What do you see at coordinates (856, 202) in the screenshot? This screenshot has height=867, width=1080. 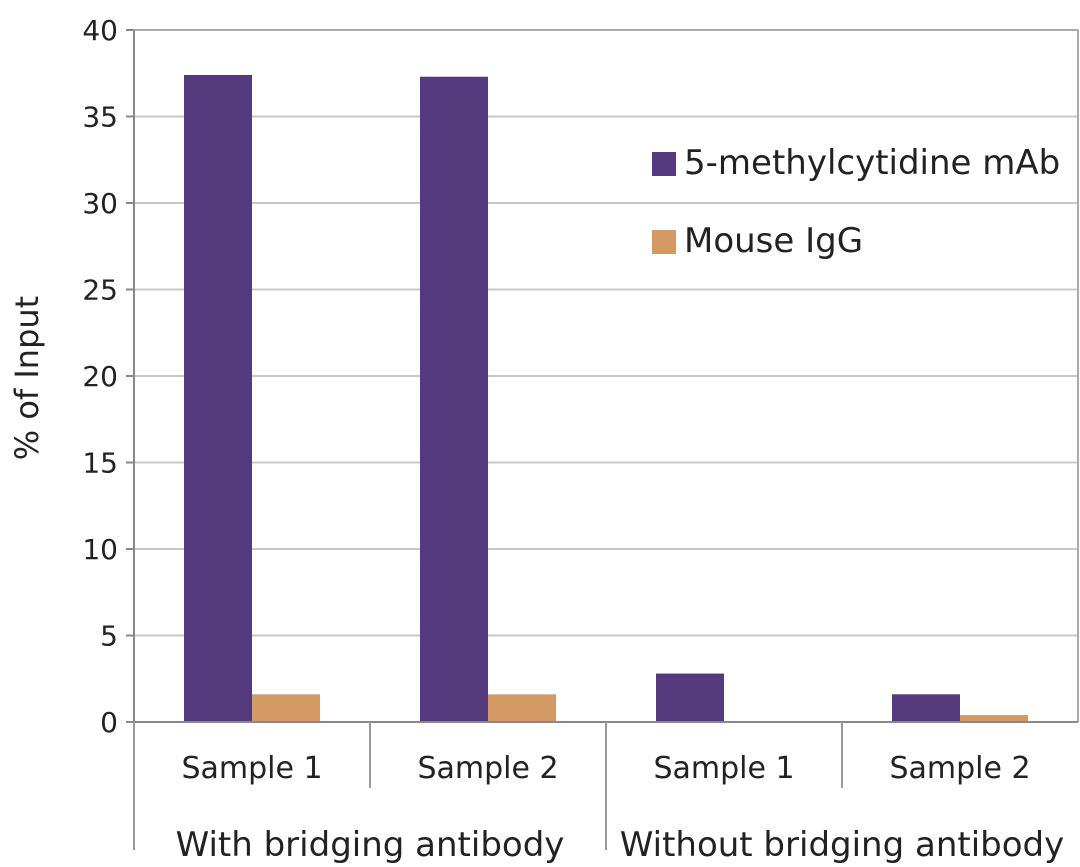 I see `legend: 5-methylcytidine mAb Mouse IgG` at bounding box center [856, 202].